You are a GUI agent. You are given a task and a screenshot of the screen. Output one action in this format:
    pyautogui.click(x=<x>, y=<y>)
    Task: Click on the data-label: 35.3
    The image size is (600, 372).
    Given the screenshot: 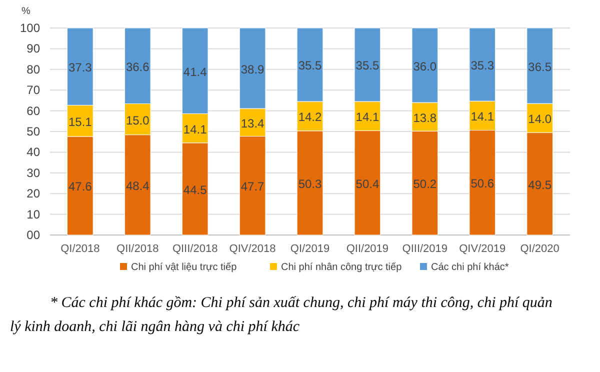 What is the action you would take?
    pyautogui.click(x=482, y=65)
    